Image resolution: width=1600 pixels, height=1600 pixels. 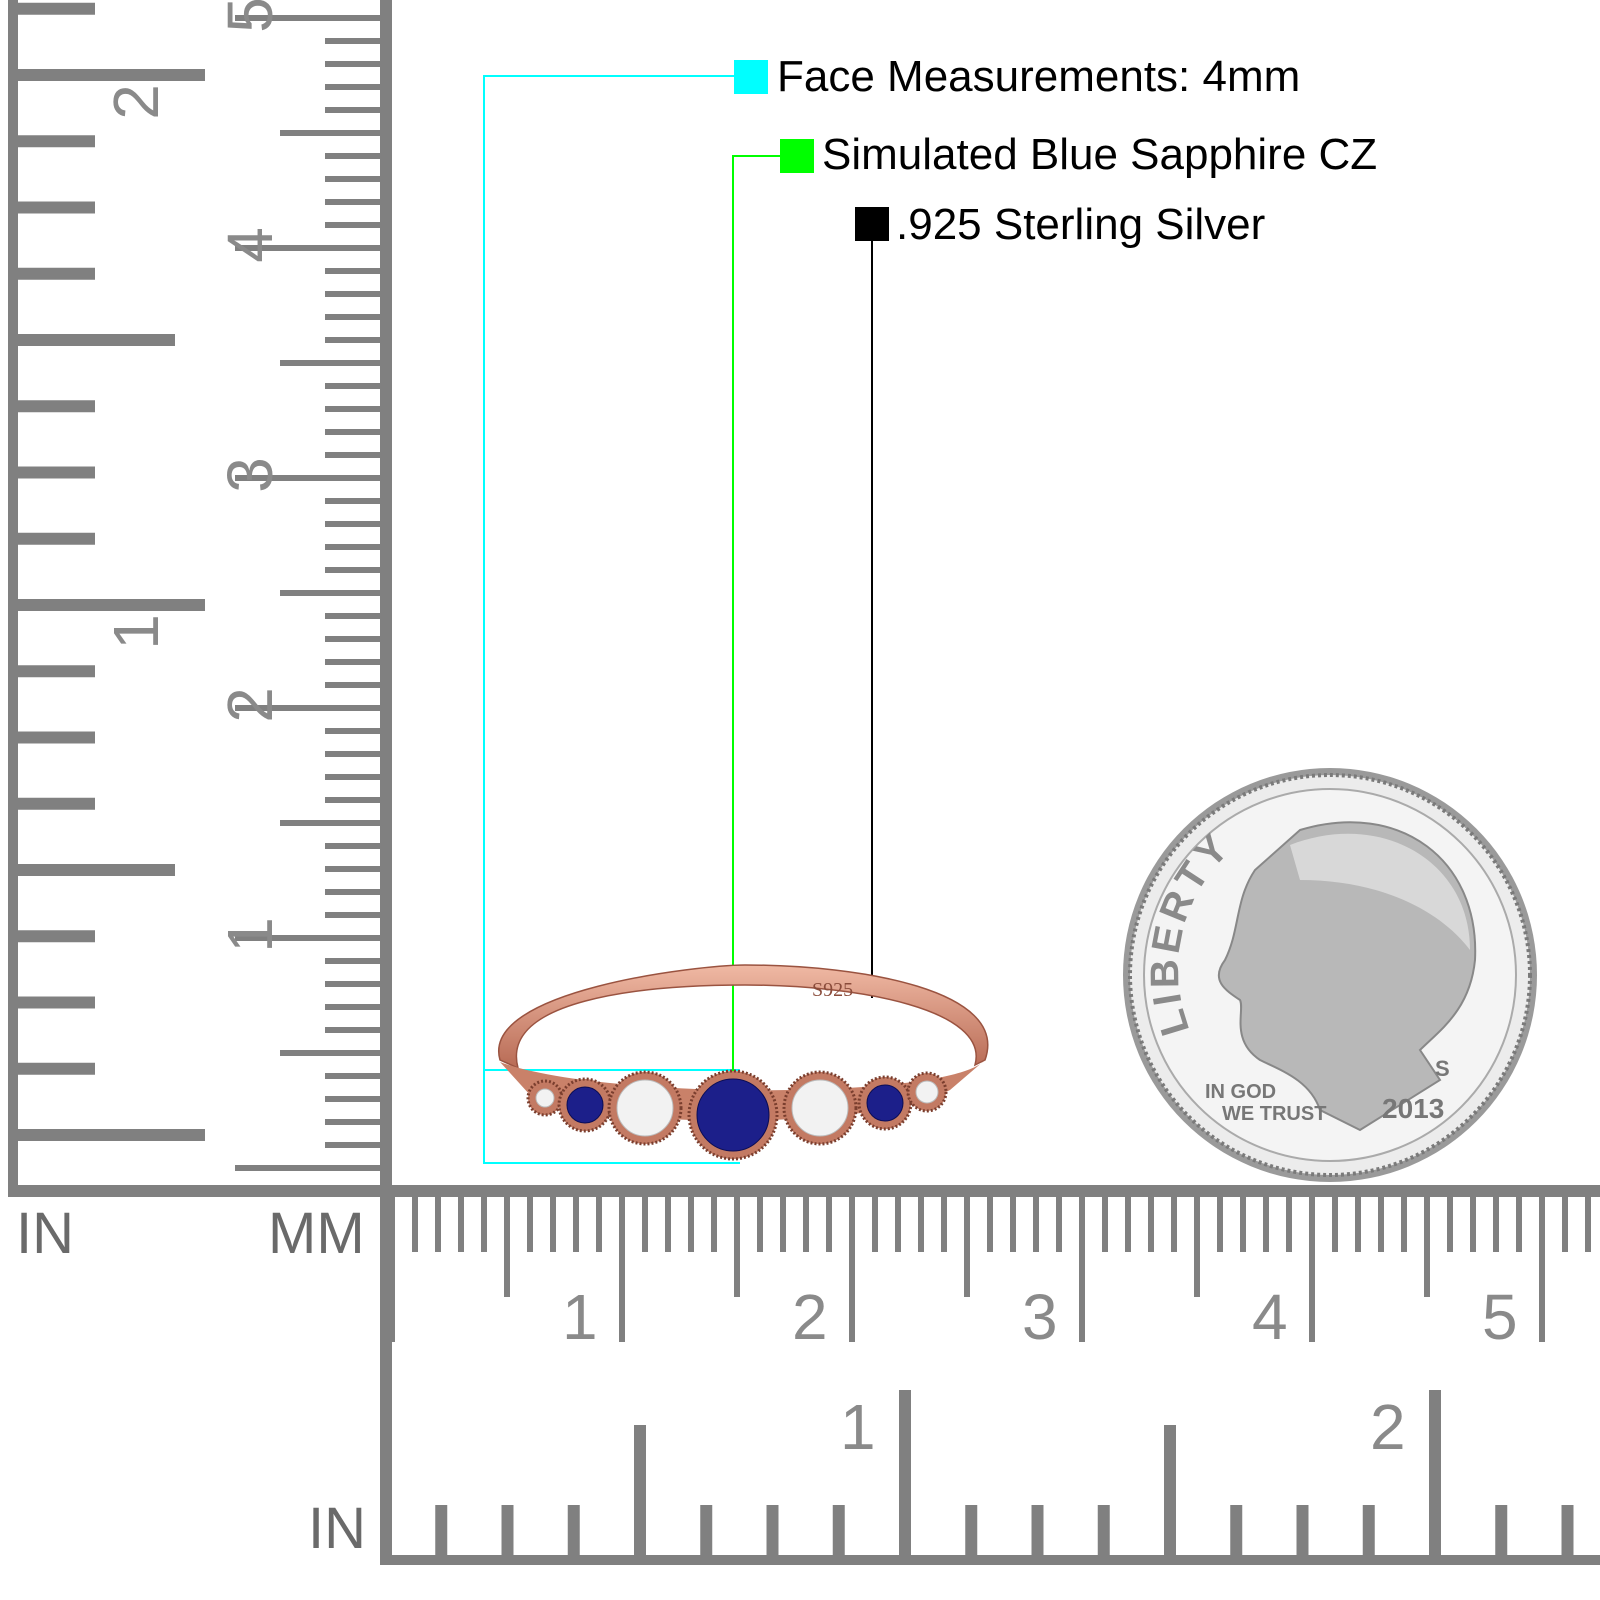 I want to click on coin-year: 2013, so click(x=1413, y=1108).